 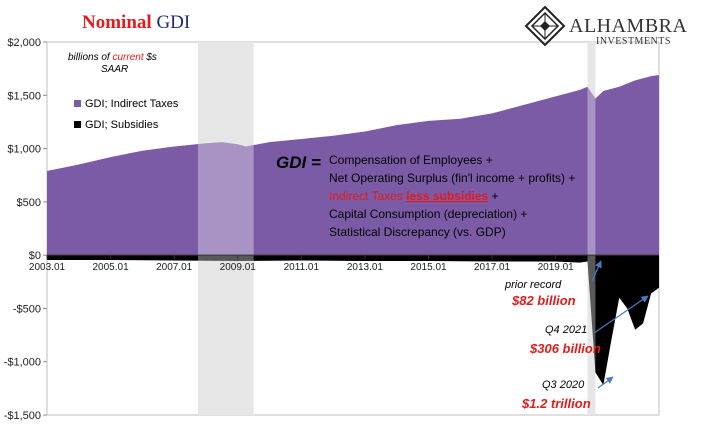 I want to click on units-post: $s, so click(x=150, y=57).